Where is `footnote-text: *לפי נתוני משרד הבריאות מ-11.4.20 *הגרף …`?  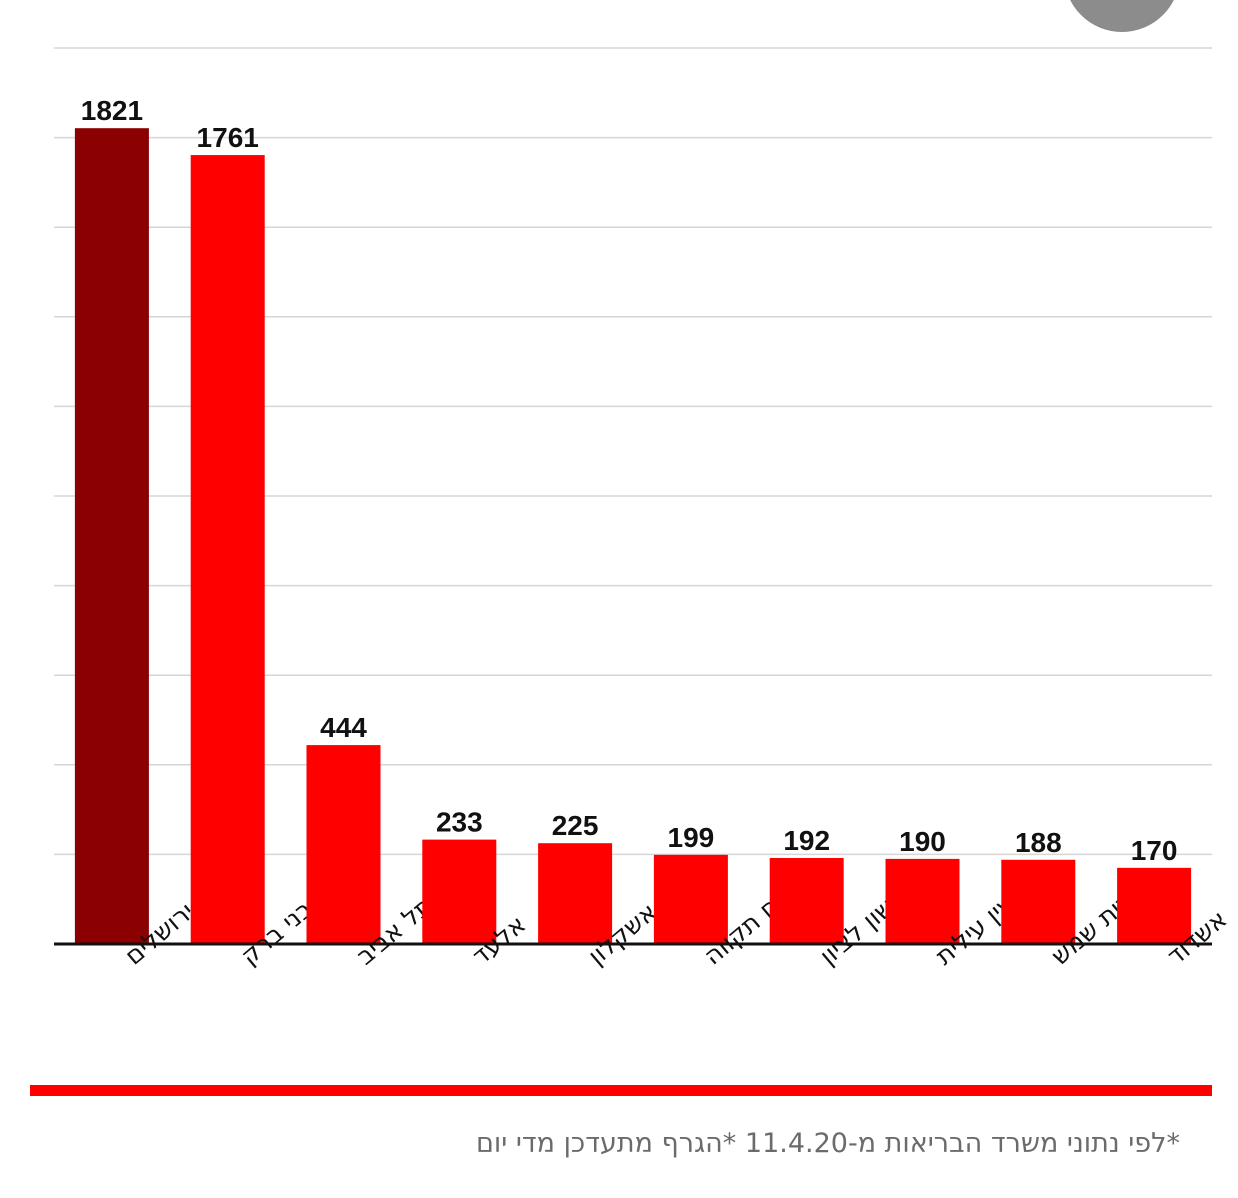
footnote-text: *לפי נתוני משרד הבריאות מ-11.4.20 *הגרף … is located at coordinates (827, 1143).